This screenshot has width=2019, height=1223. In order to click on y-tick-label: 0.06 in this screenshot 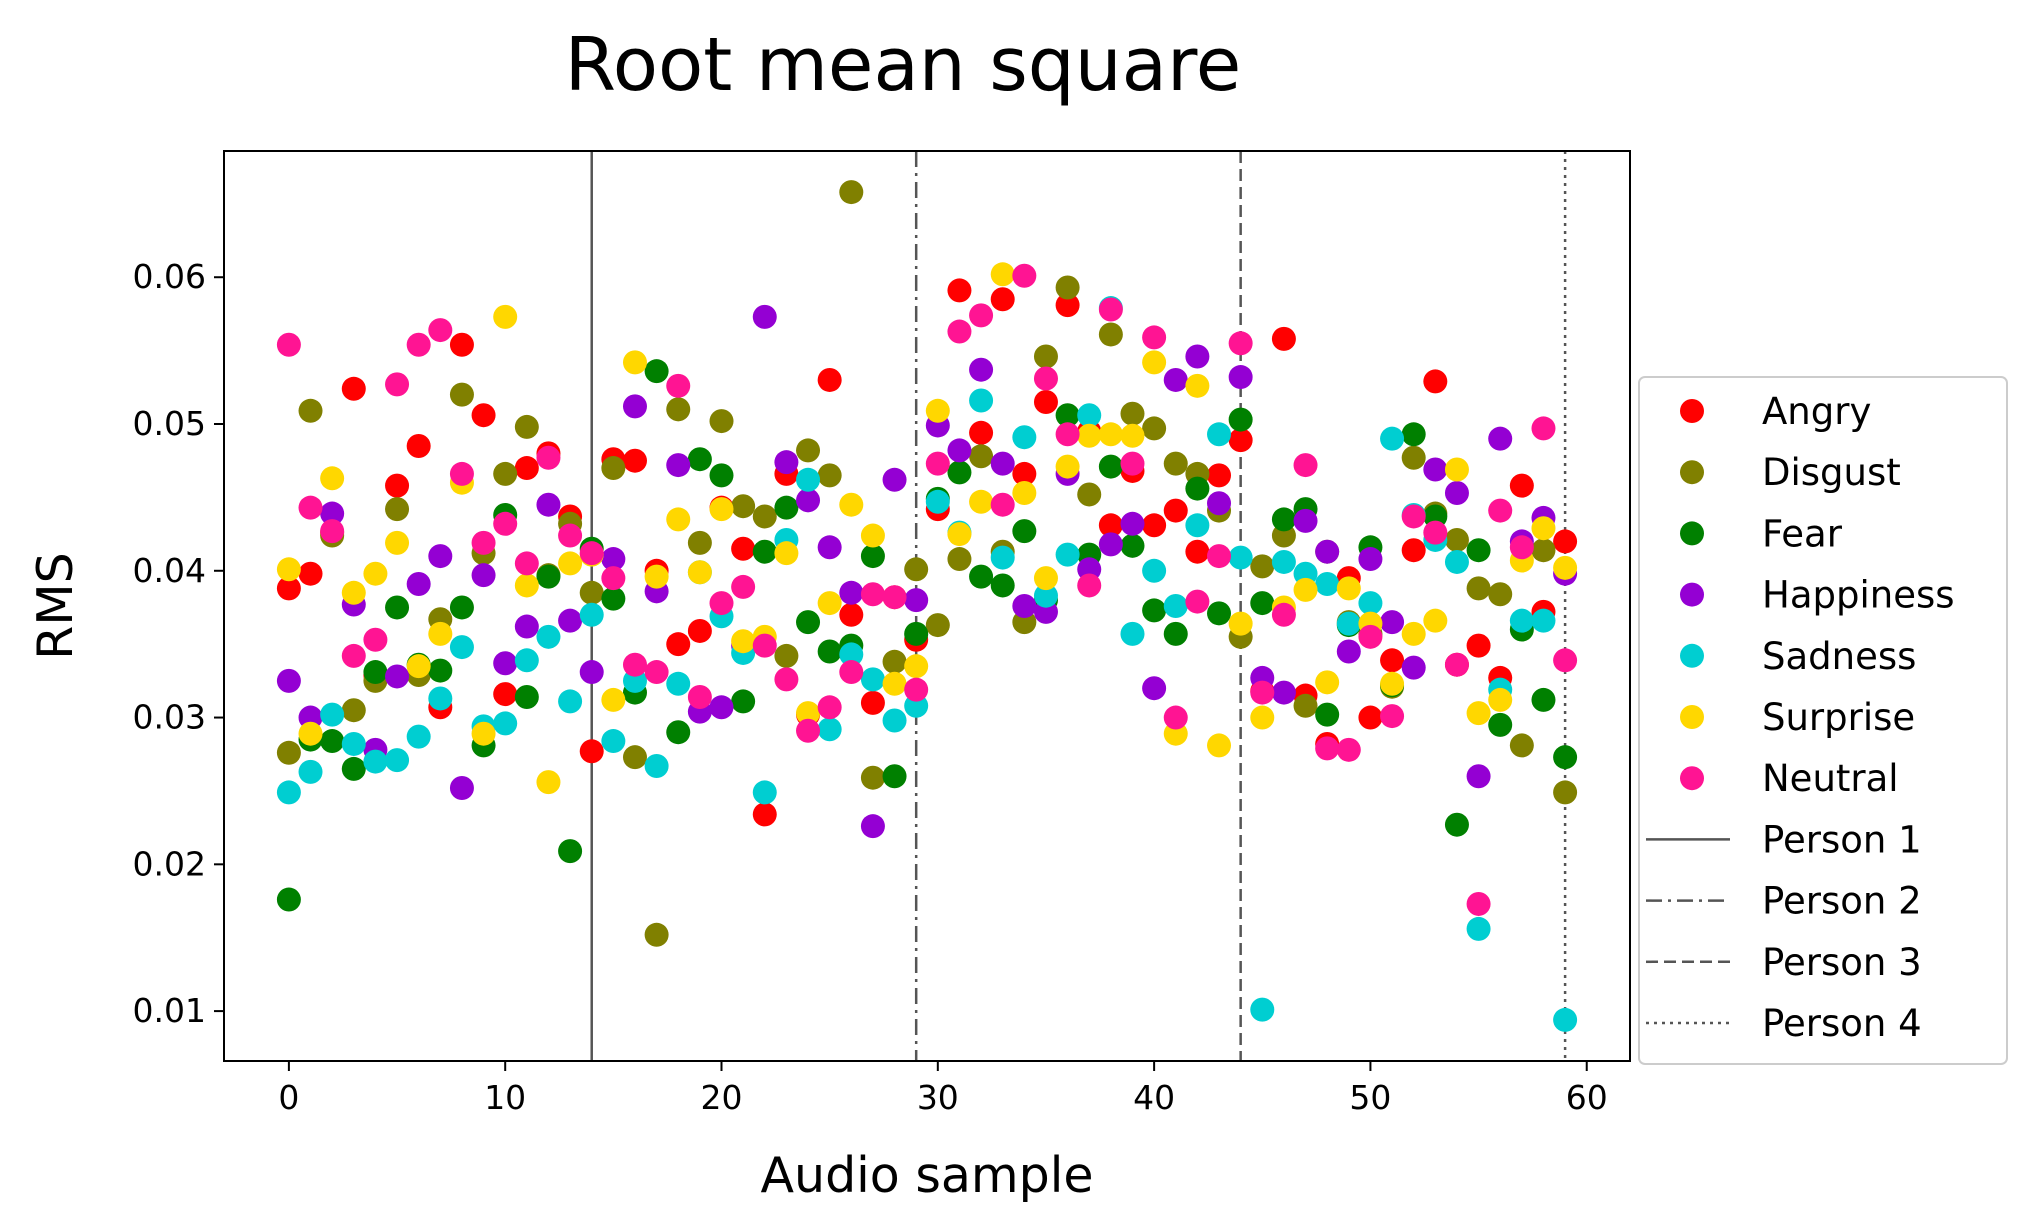, I will do `click(169, 276)`.